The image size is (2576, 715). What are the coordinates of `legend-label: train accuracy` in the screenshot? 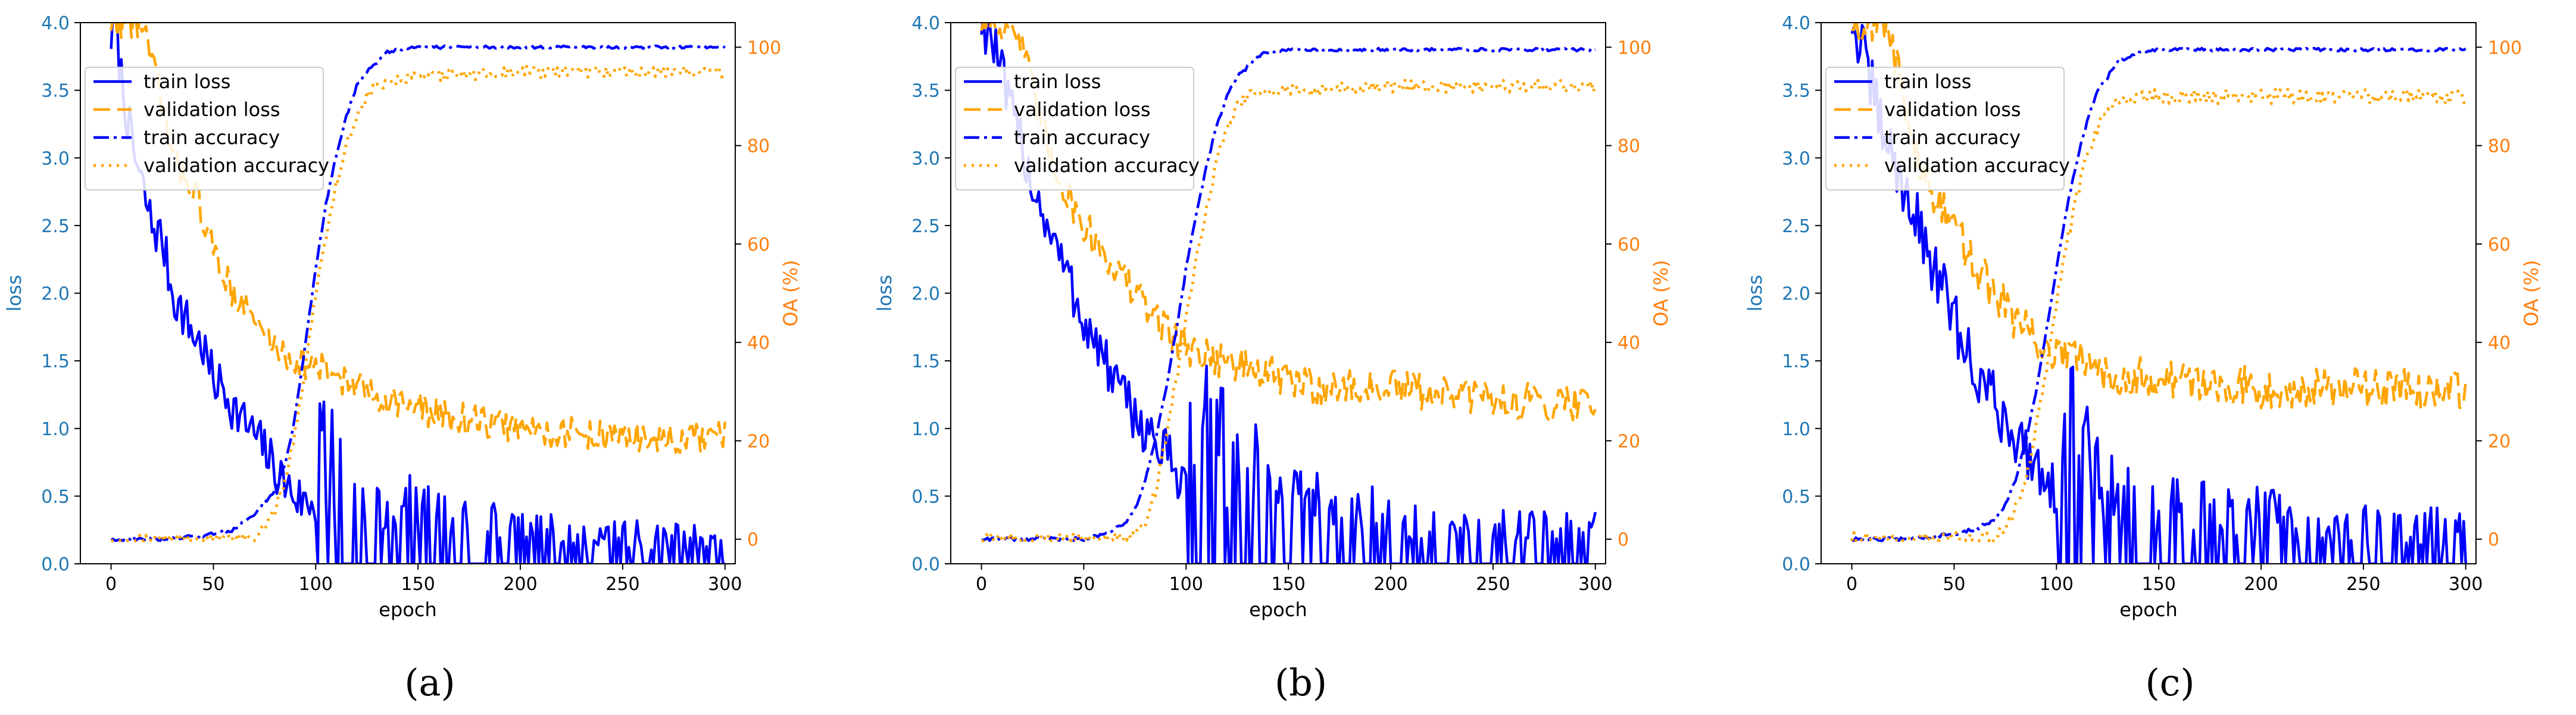 It's located at (1082, 137).